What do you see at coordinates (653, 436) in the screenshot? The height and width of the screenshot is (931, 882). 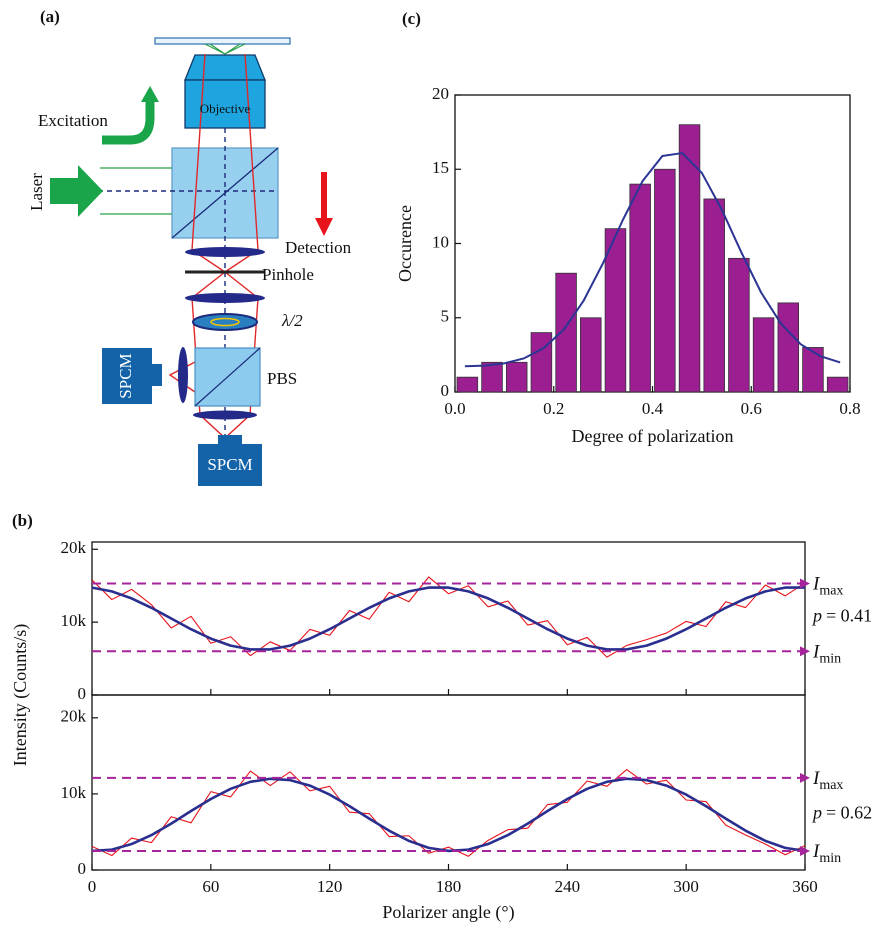 I see `x-axis-label: Degree of polarization` at bounding box center [653, 436].